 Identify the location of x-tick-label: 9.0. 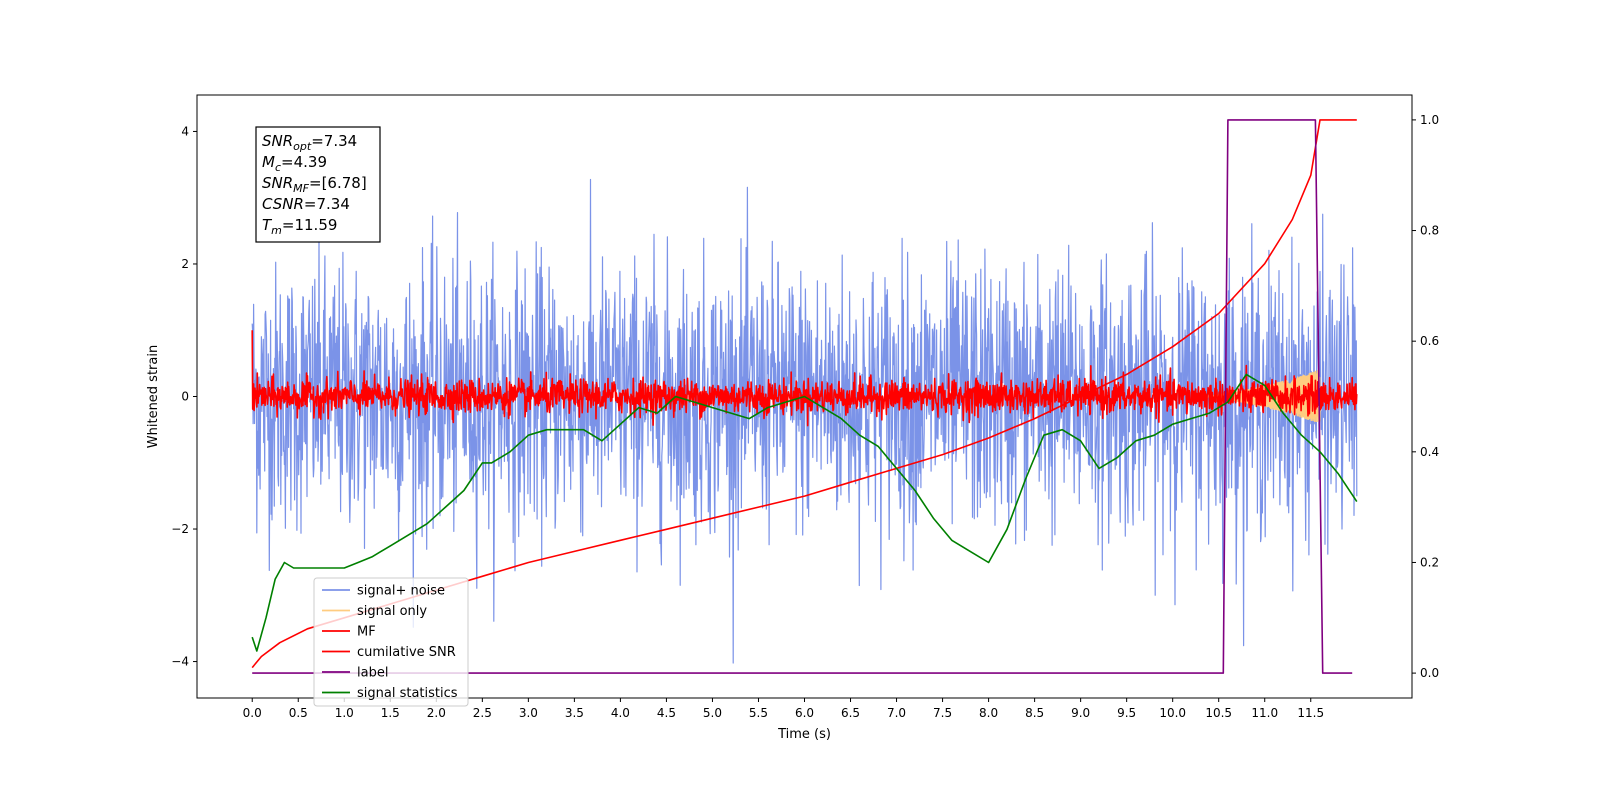
(1080, 713).